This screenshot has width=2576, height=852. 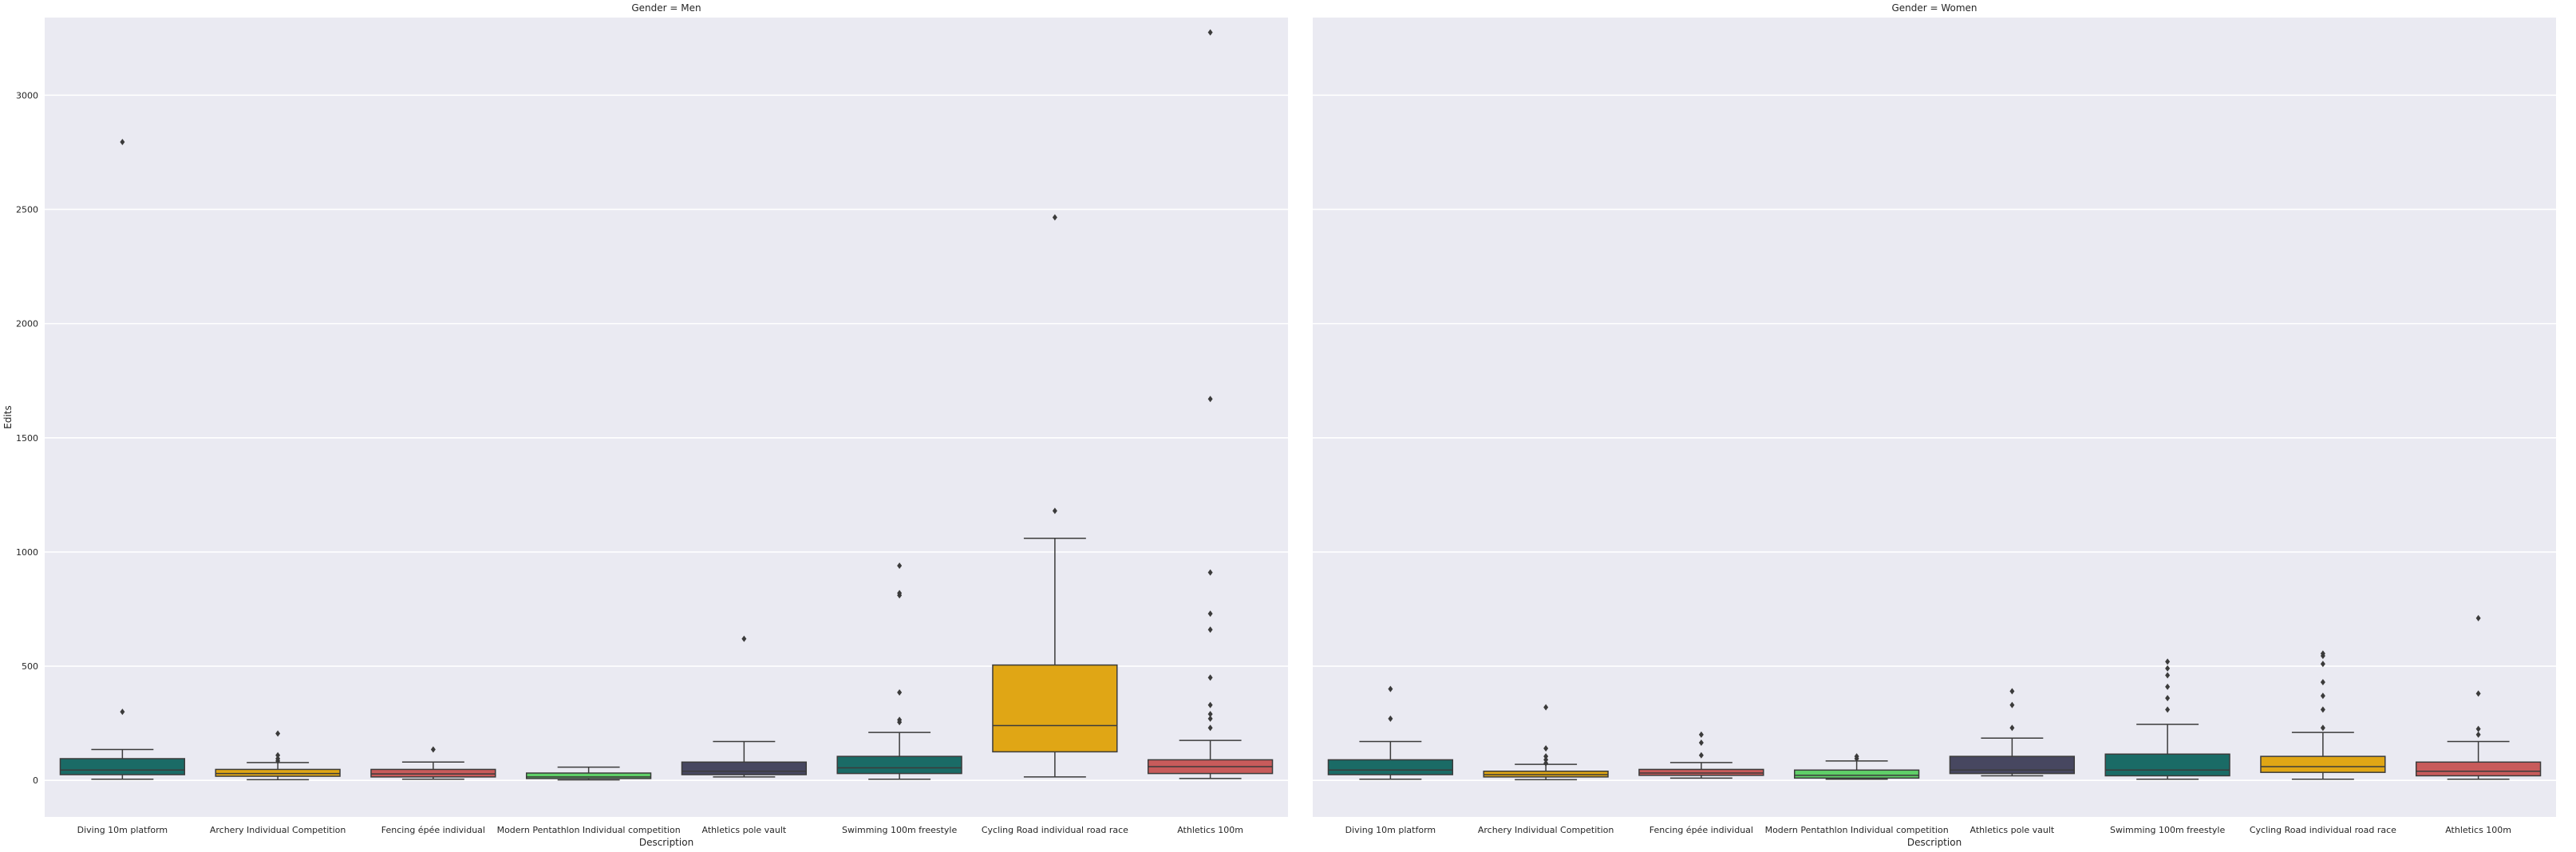 I want to click on y-tick-label: 2000, so click(x=27, y=324).